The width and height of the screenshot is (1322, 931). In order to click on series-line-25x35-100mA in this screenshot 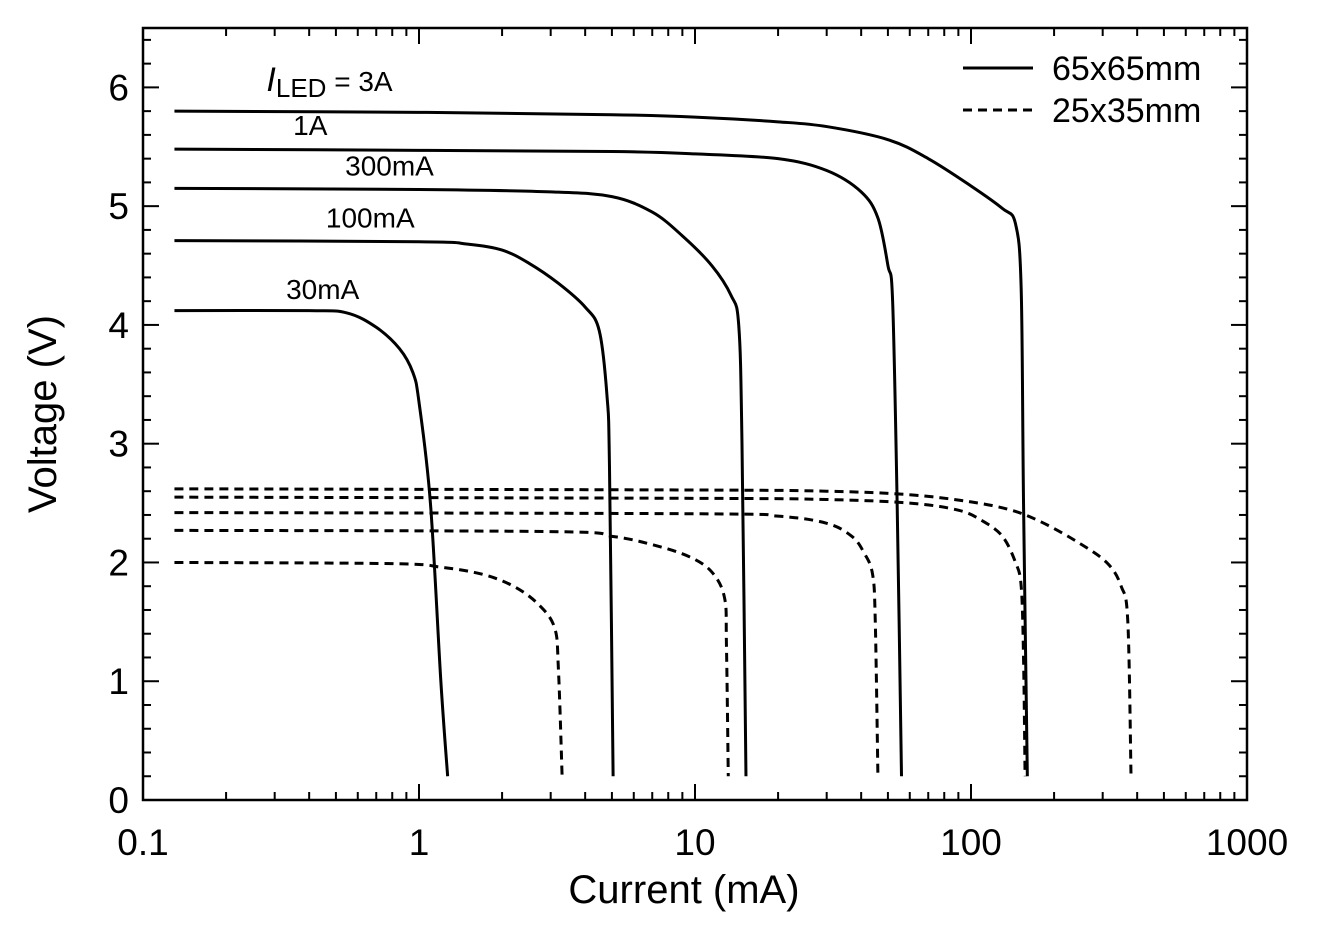, I will do `click(452, 652)`.